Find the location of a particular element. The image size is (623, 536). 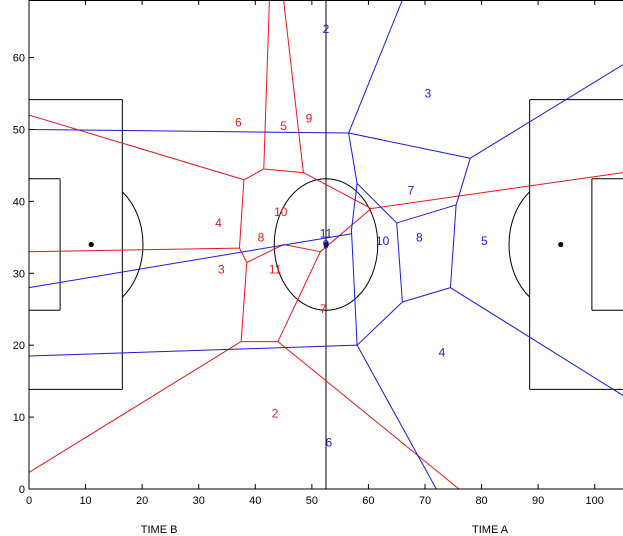

team-b-player-label: 4 is located at coordinates (218, 223).